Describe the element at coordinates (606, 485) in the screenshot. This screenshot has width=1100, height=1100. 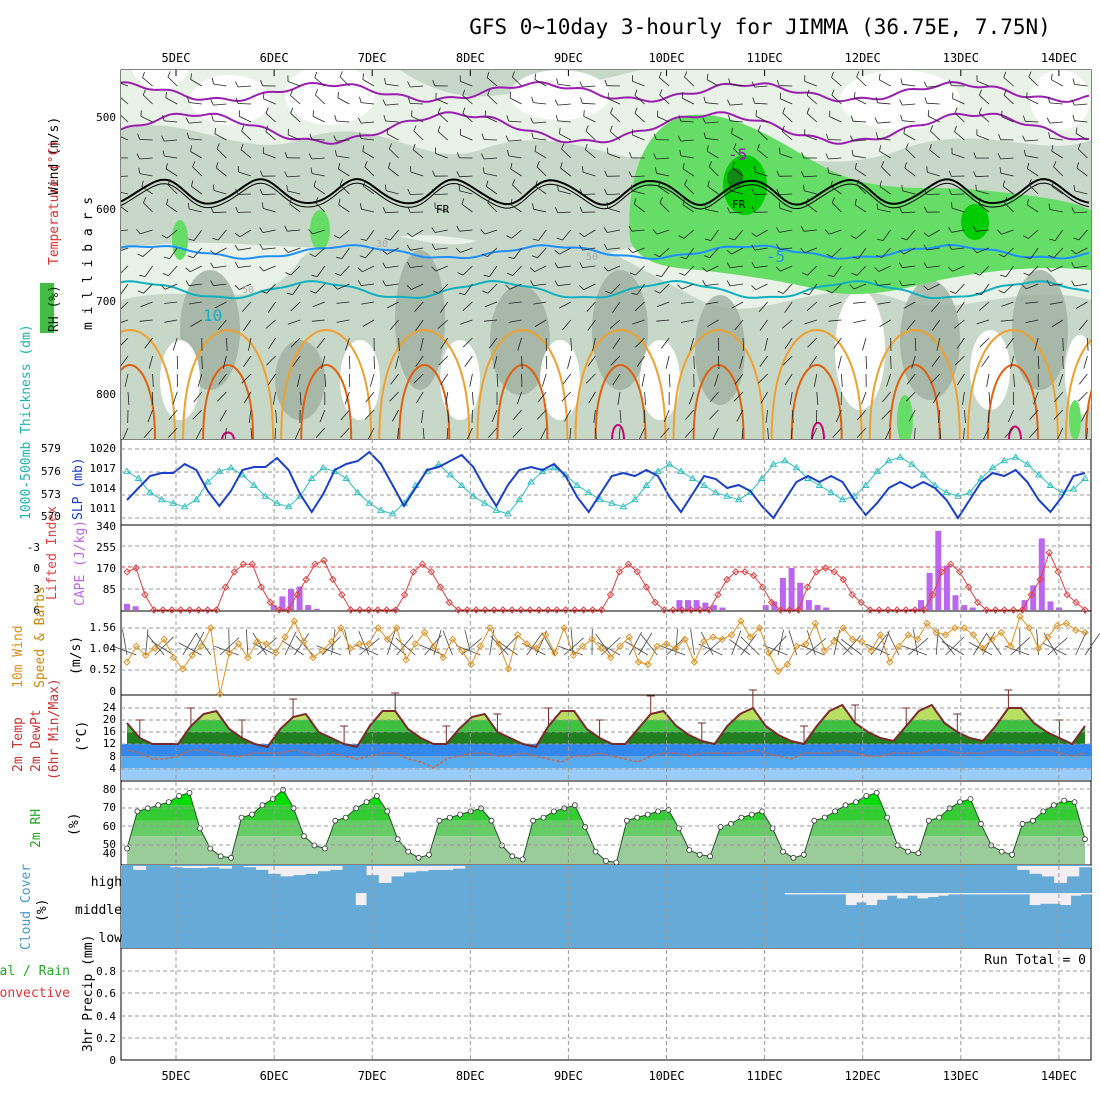
I see `slp-line` at that location.